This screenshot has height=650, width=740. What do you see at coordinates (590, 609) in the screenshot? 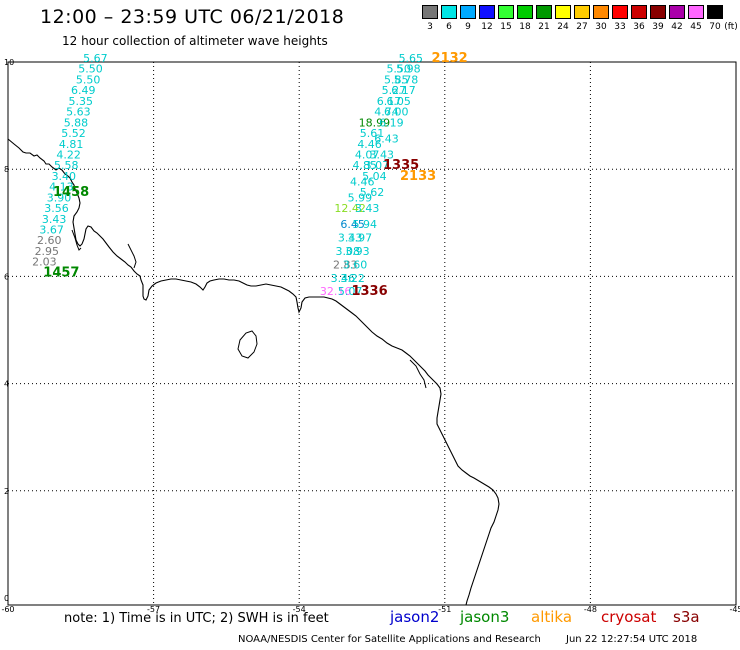
I see `x-tick-label: -48` at bounding box center [590, 609].